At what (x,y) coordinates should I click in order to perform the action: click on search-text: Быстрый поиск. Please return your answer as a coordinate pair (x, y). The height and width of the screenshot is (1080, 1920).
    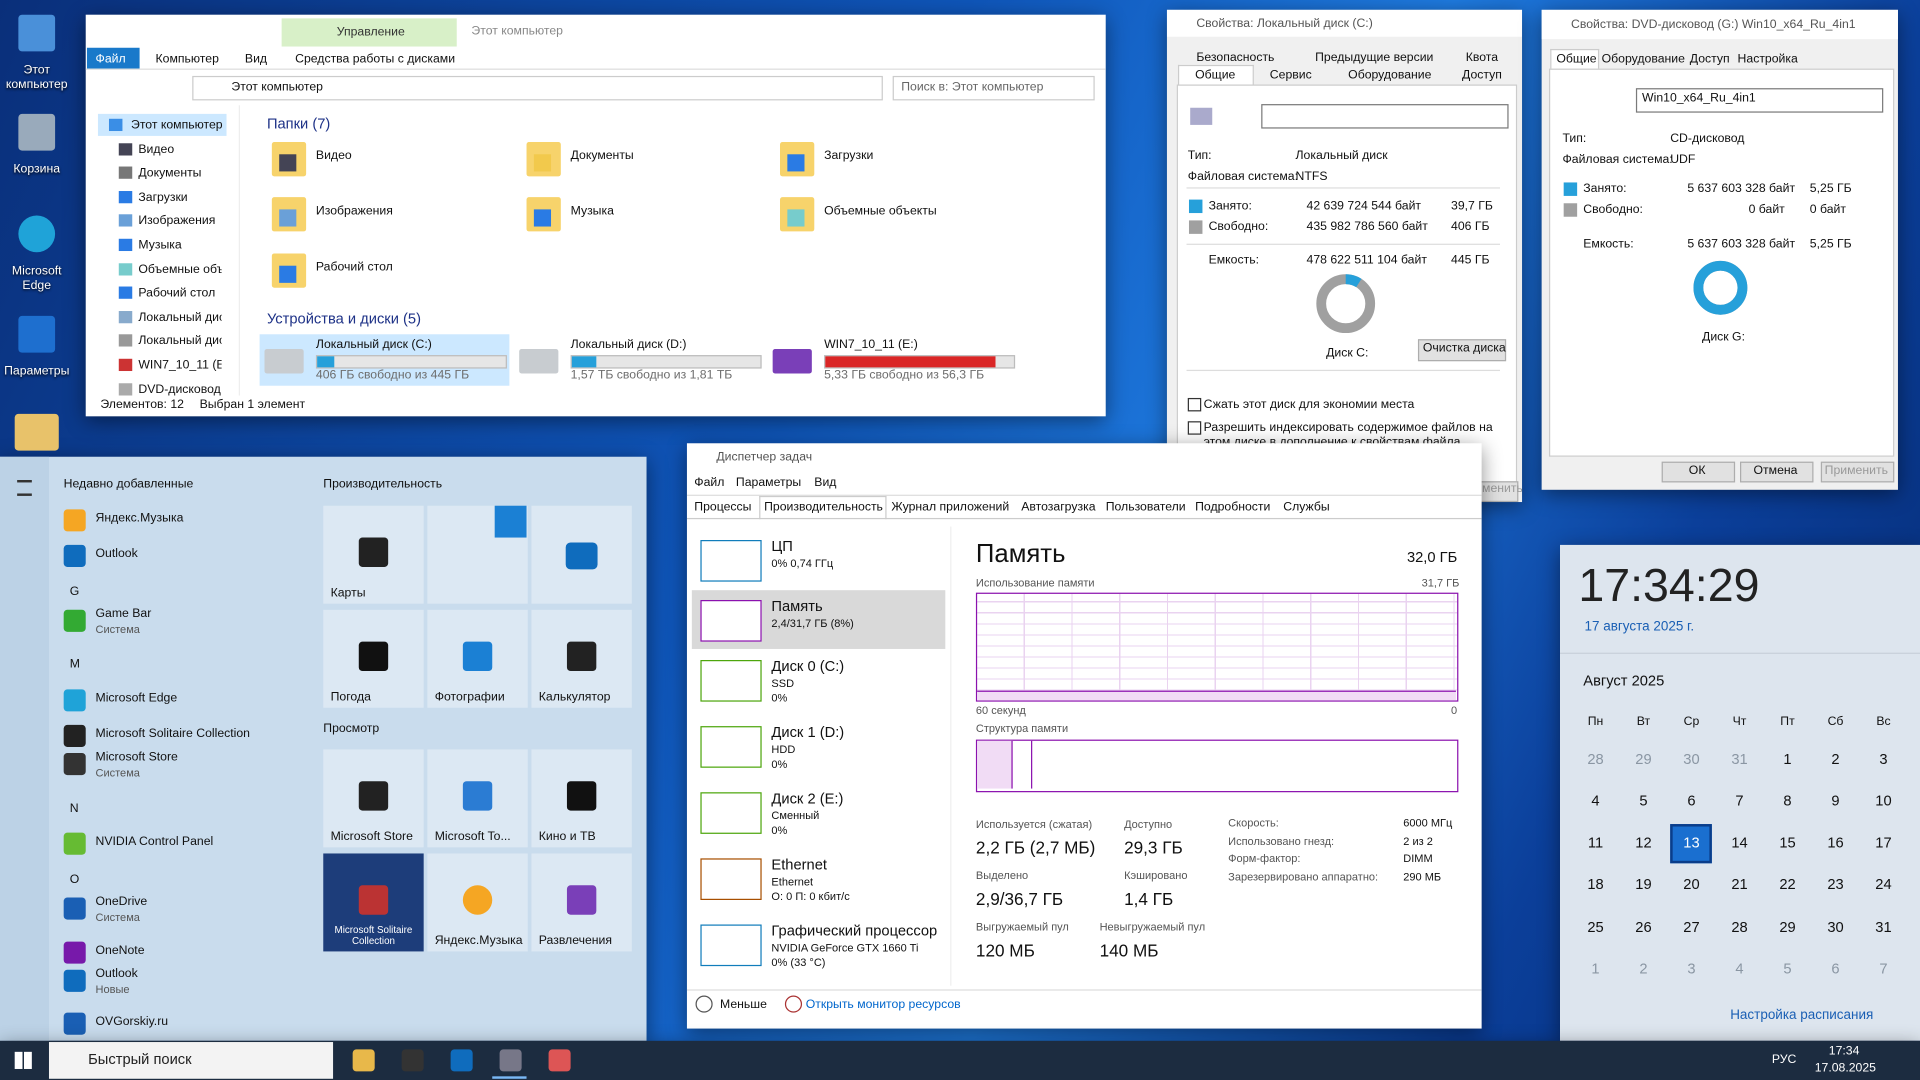
    Looking at the image, I should click on (140, 1059).